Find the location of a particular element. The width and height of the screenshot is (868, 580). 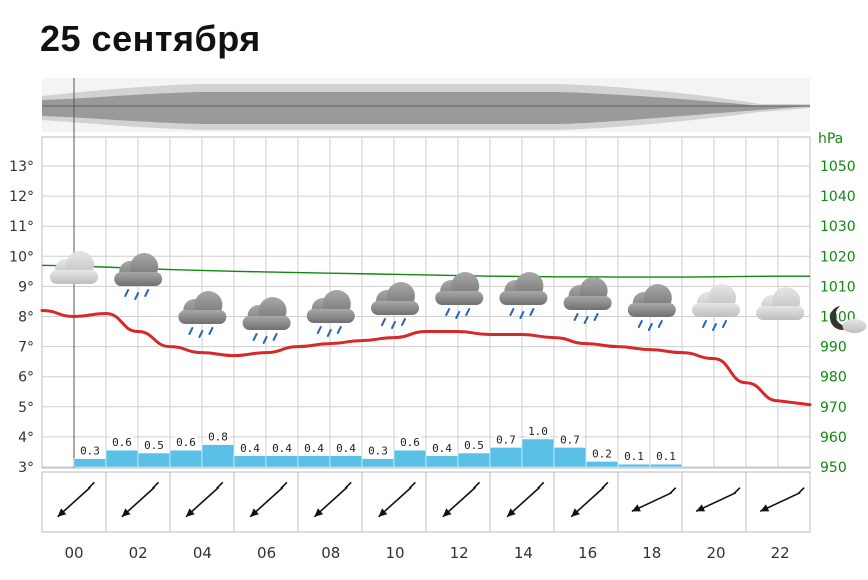

hour-tick-label: 18 is located at coordinates (651, 553).